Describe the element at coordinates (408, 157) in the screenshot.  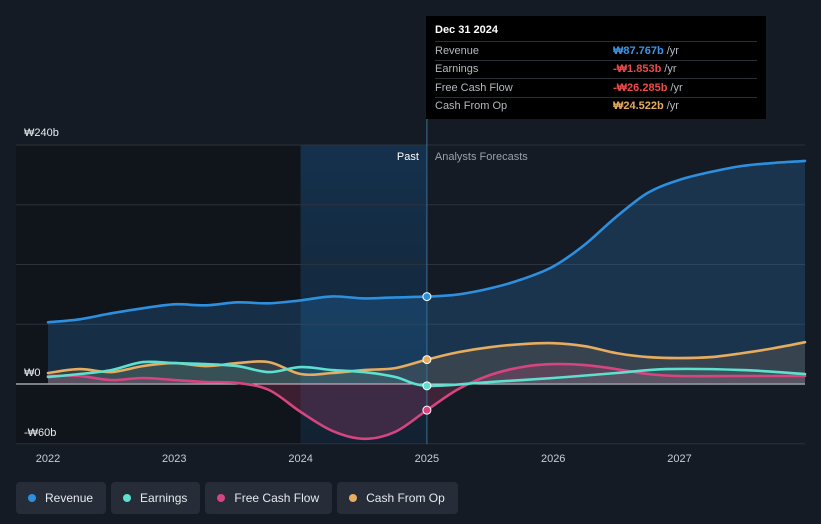
I see `past-label: Past` at that location.